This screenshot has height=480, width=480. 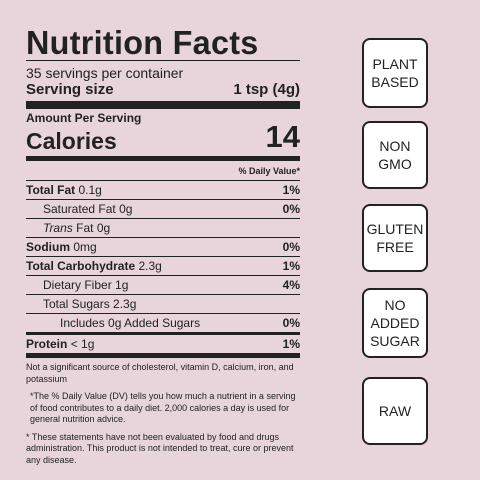 What do you see at coordinates (395, 64) in the screenshot?
I see `badge-line: PLANT` at bounding box center [395, 64].